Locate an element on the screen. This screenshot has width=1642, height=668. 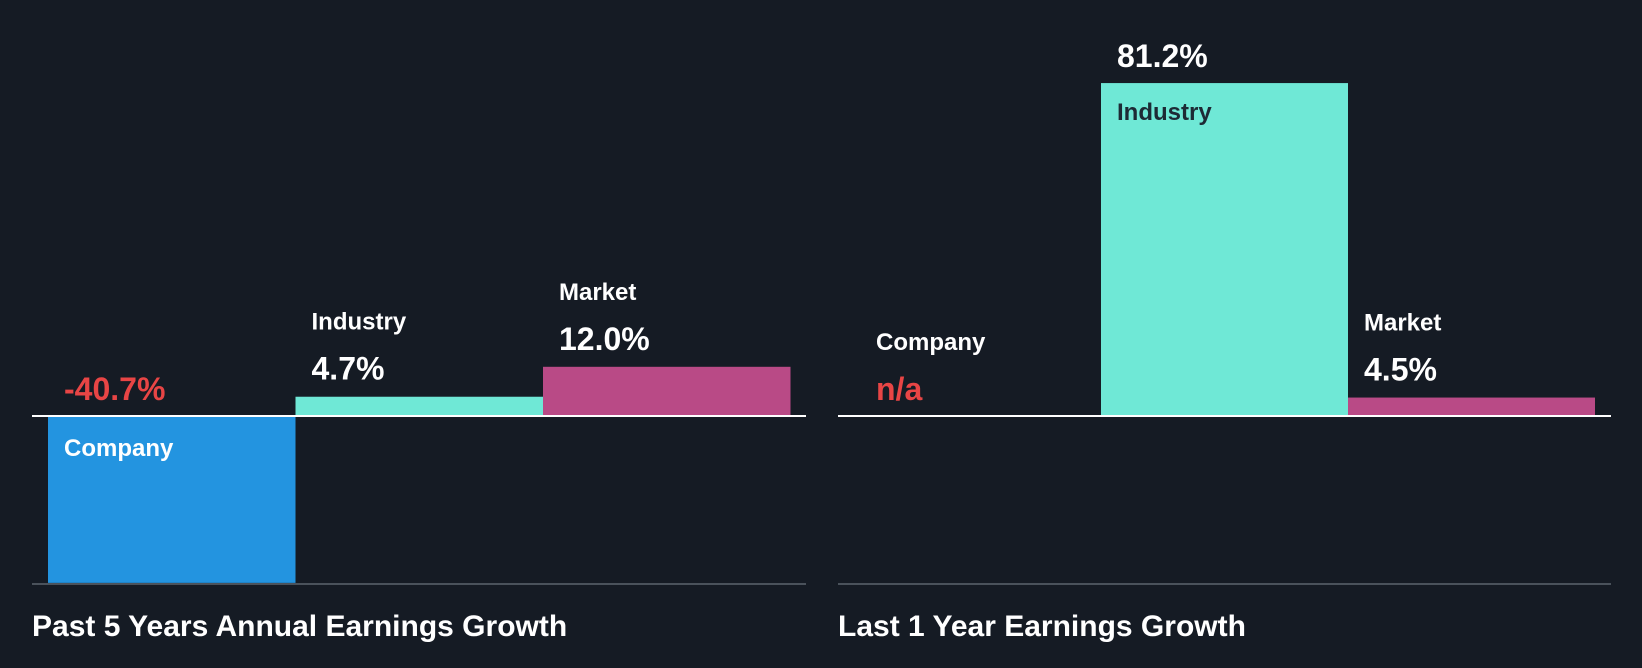
value-label-company: -40.7% is located at coordinates (114, 389).